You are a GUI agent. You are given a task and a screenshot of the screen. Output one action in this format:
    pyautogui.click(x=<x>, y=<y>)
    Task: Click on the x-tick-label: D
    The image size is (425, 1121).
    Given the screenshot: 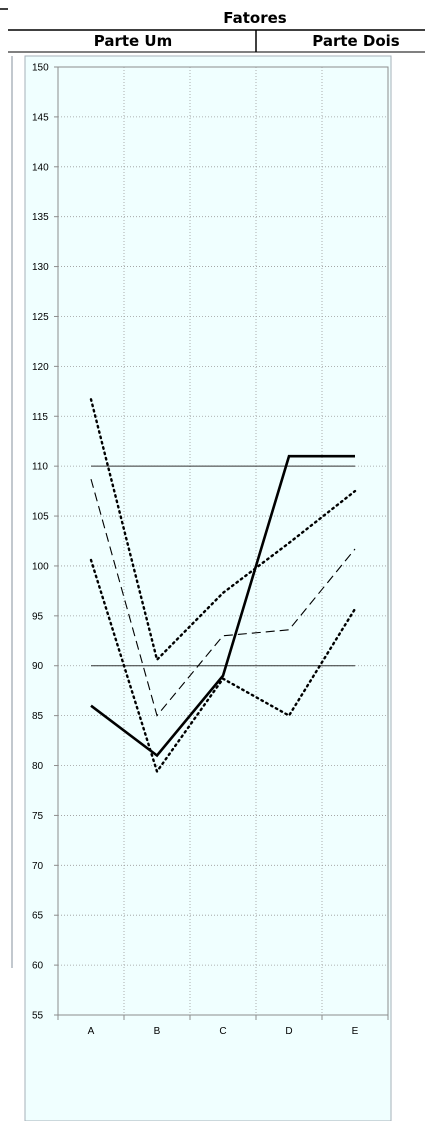 What is the action you would take?
    pyautogui.click(x=288, y=1031)
    